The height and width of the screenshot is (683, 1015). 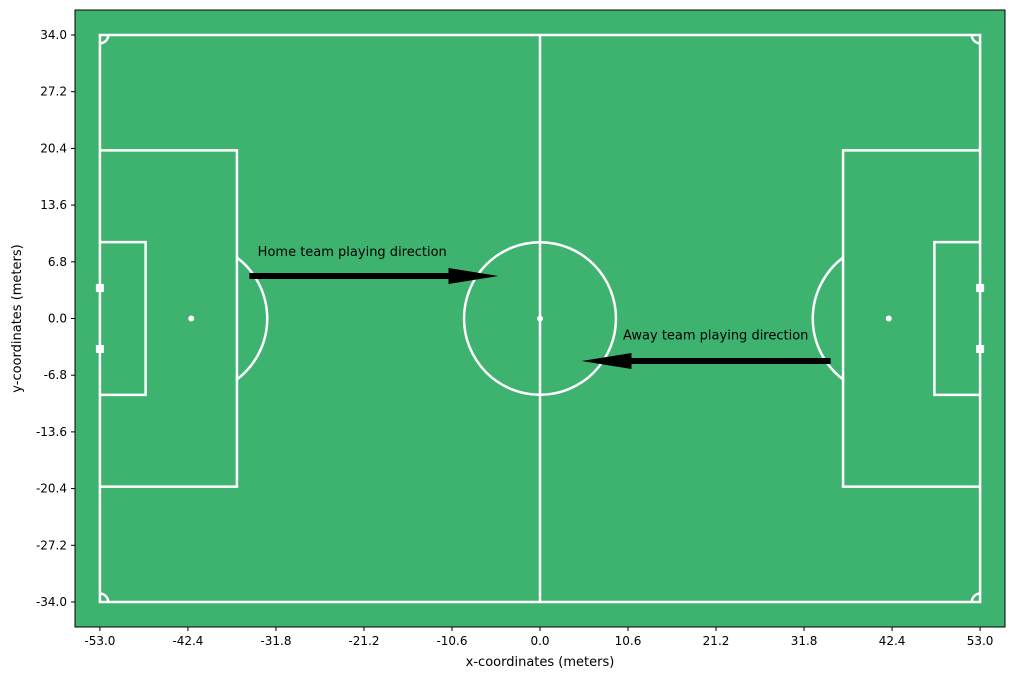 I want to click on x-tick-label: -21.2, so click(x=363, y=641).